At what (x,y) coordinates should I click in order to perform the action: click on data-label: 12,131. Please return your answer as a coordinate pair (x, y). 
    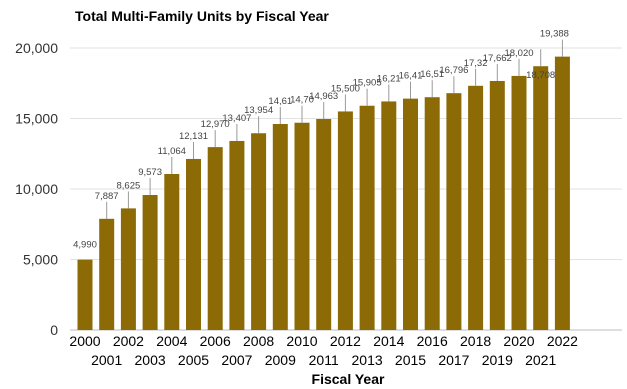
    Looking at the image, I should click on (193, 136).